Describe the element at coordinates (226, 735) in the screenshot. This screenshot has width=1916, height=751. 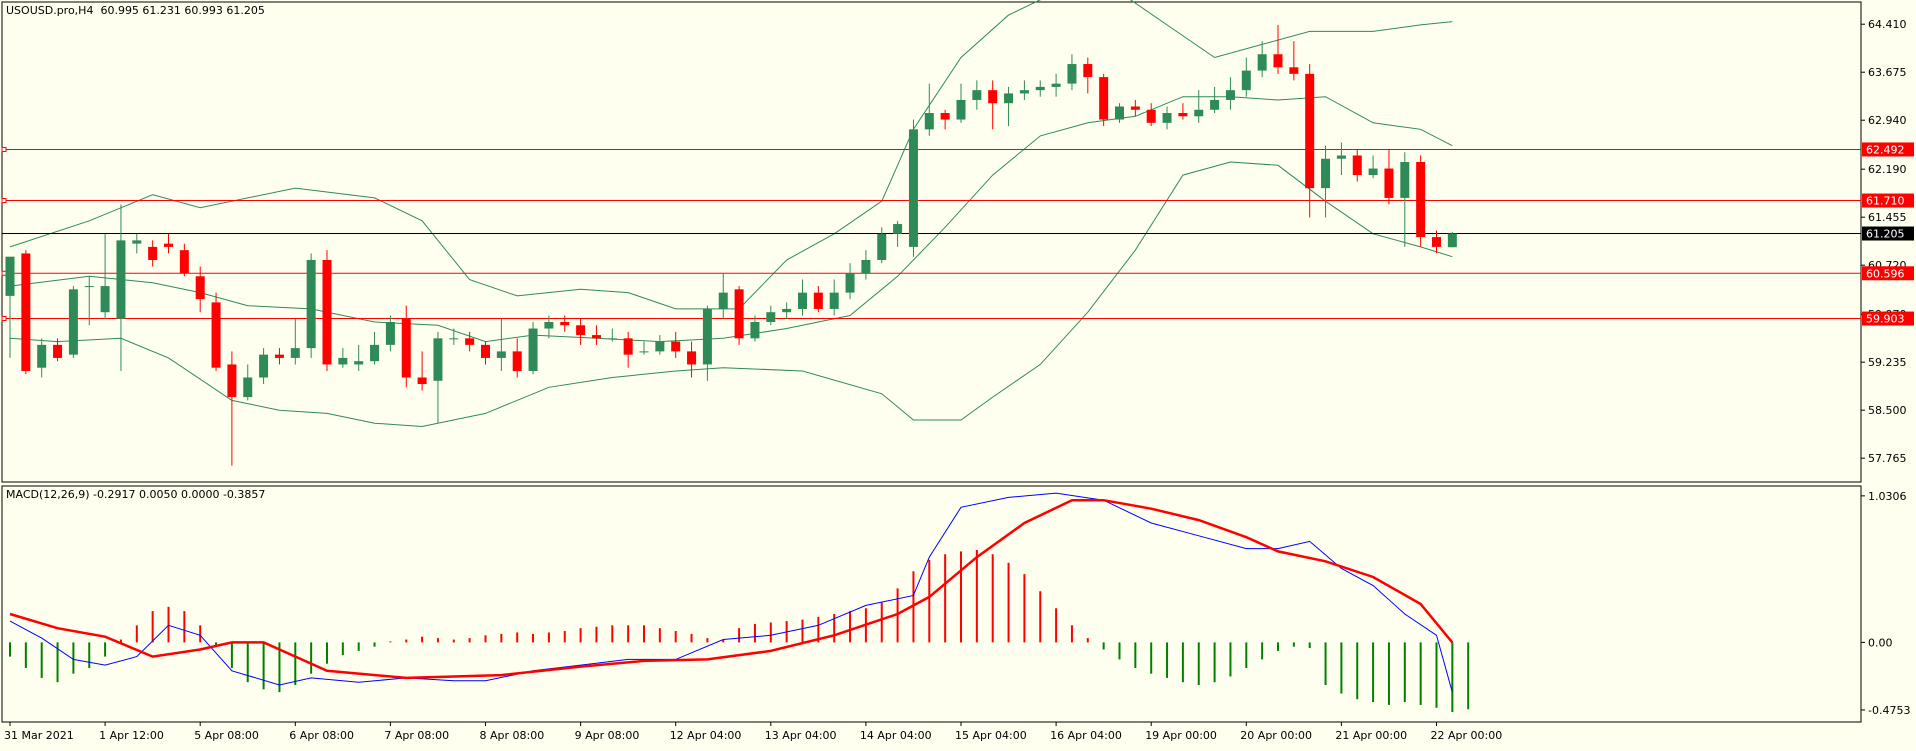
I see `x-tick-label: 5 Apr 08:00` at that location.